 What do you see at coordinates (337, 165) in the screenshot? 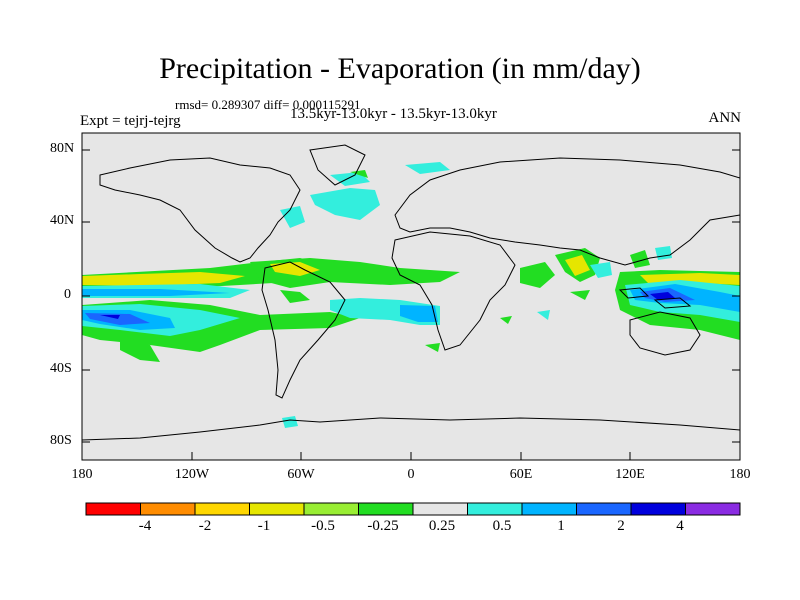
I see `coast-greenland` at bounding box center [337, 165].